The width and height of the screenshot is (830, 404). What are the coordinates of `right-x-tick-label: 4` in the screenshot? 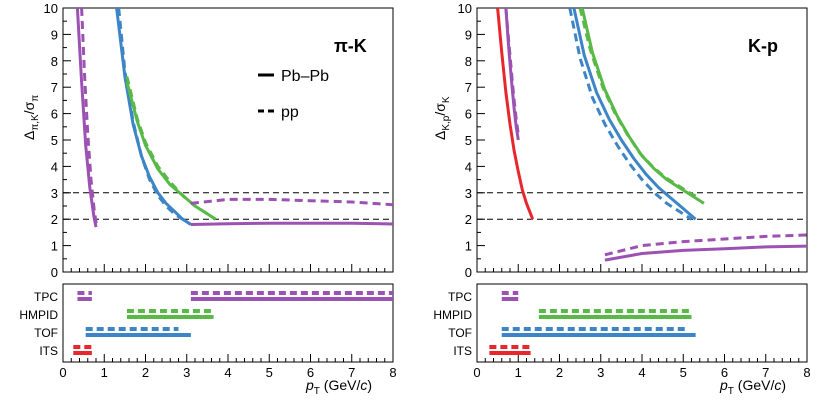 It's located at (641, 372).